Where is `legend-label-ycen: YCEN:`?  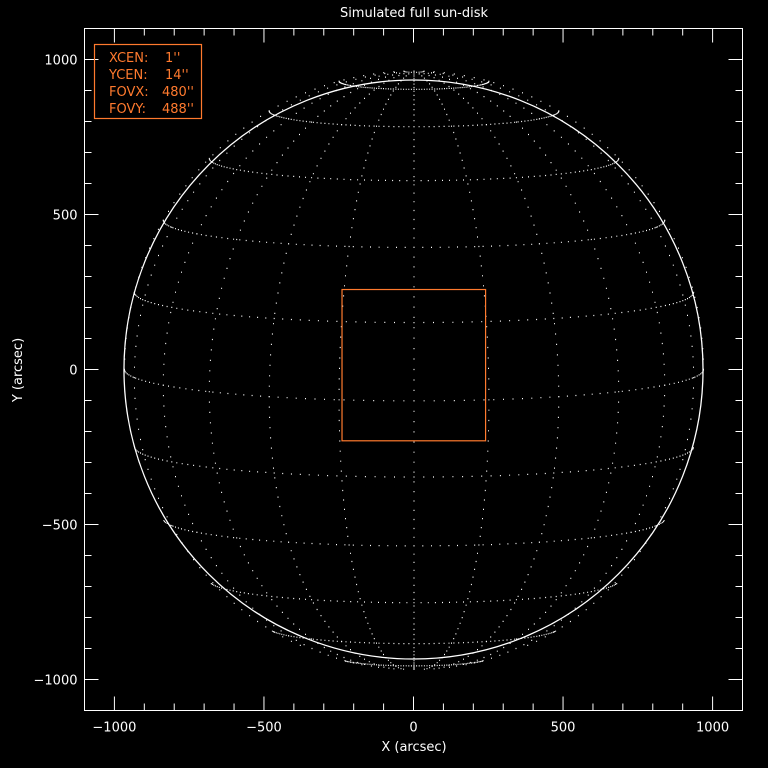
legend-label-ycen: YCEN: is located at coordinates (128, 75).